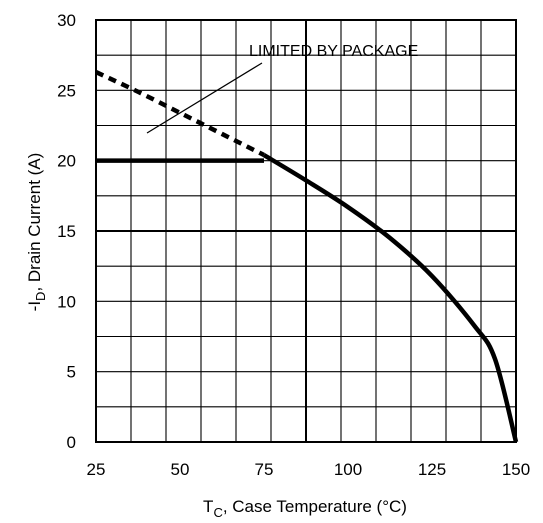  Describe the element at coordinates (66, 301) in the screenshot. I see `y-tick-label: 10` at that location.